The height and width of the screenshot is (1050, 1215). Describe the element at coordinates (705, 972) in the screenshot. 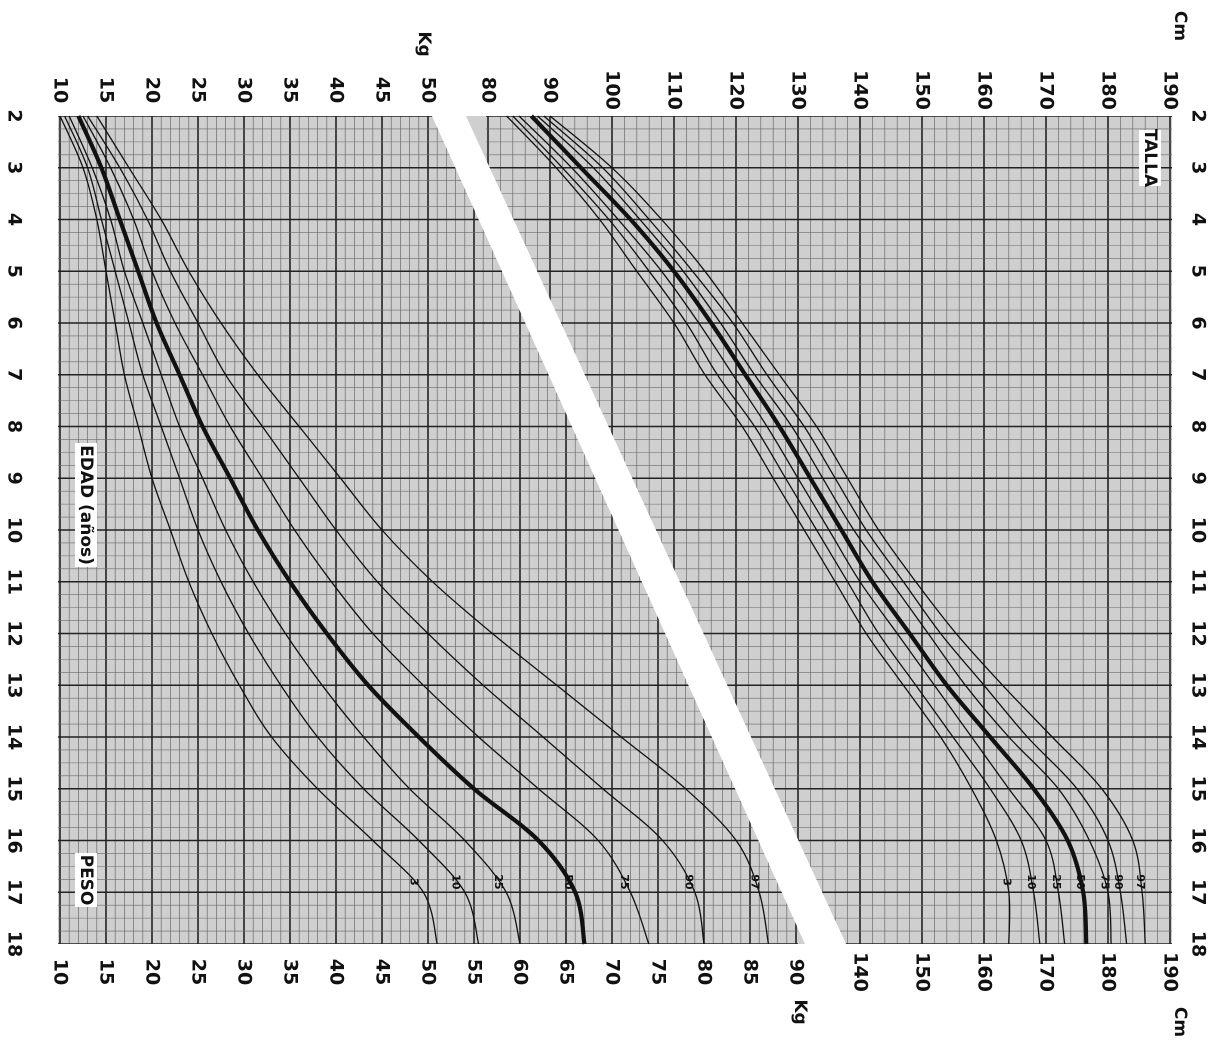

I see `peso-tick-bottom: 80` at that location.